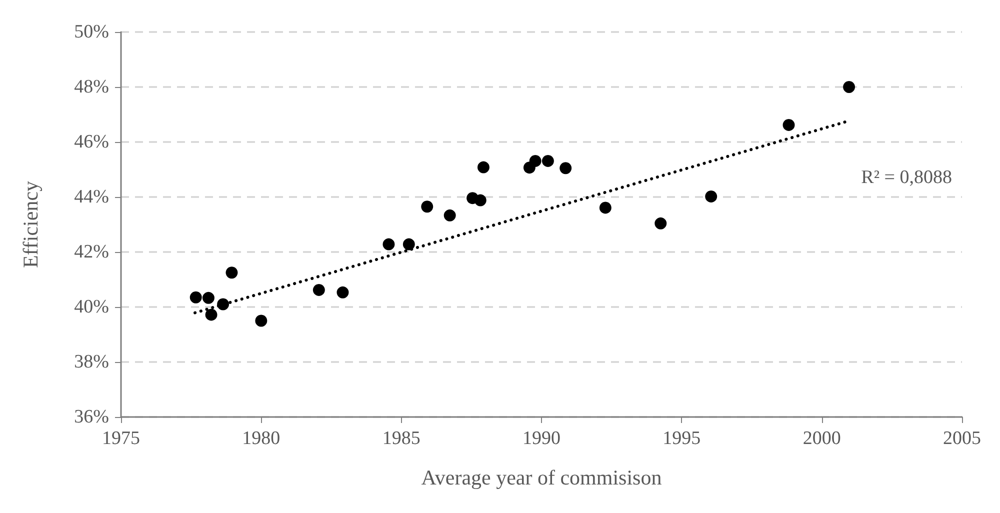 The width and height of the screenshot is (1000, 513). I want to click on x-tick-label: 1990, so click(541, 438).